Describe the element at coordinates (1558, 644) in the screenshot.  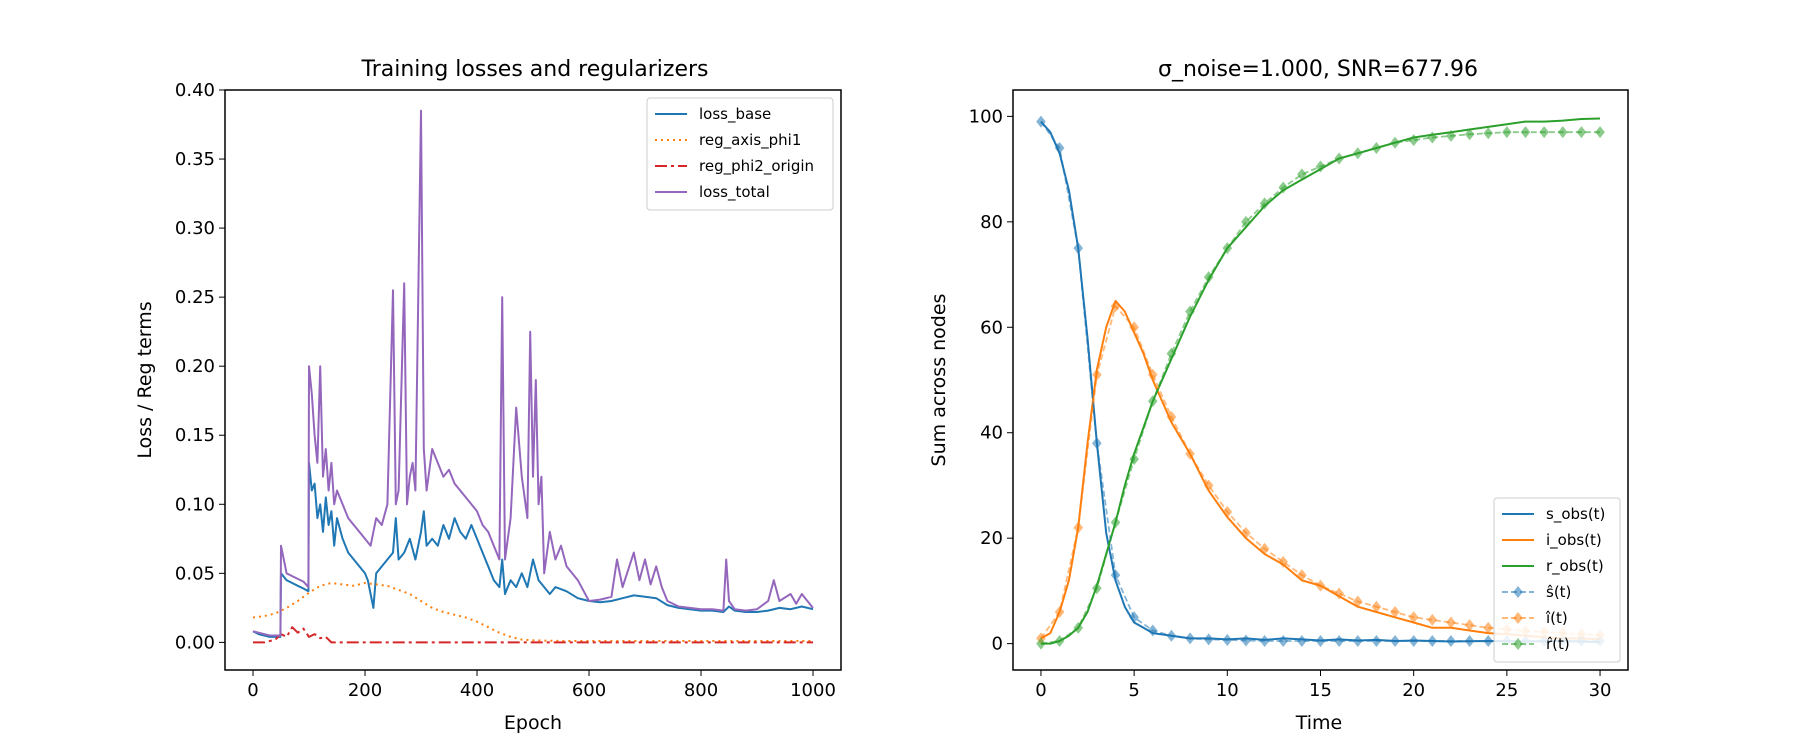
I see `legend-label: r̂(t)` at that location.